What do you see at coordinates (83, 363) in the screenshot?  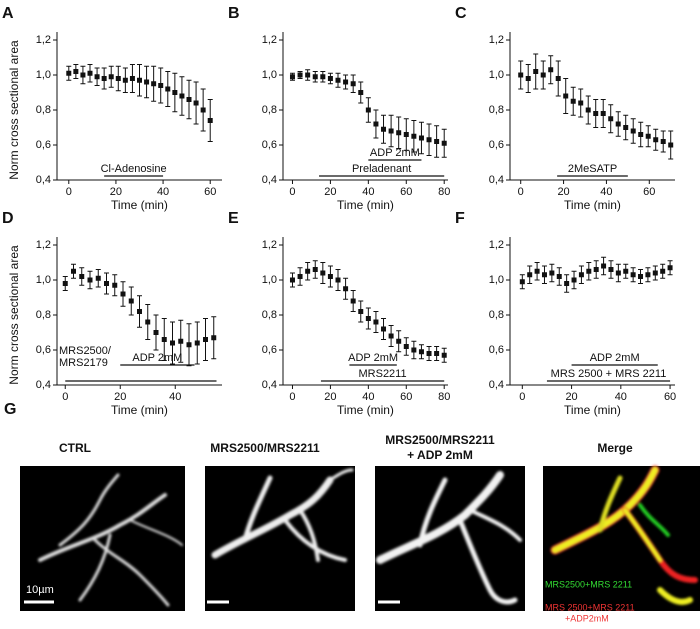 I see `treatment-label: MRS2179` at bounding box center [83, 363].